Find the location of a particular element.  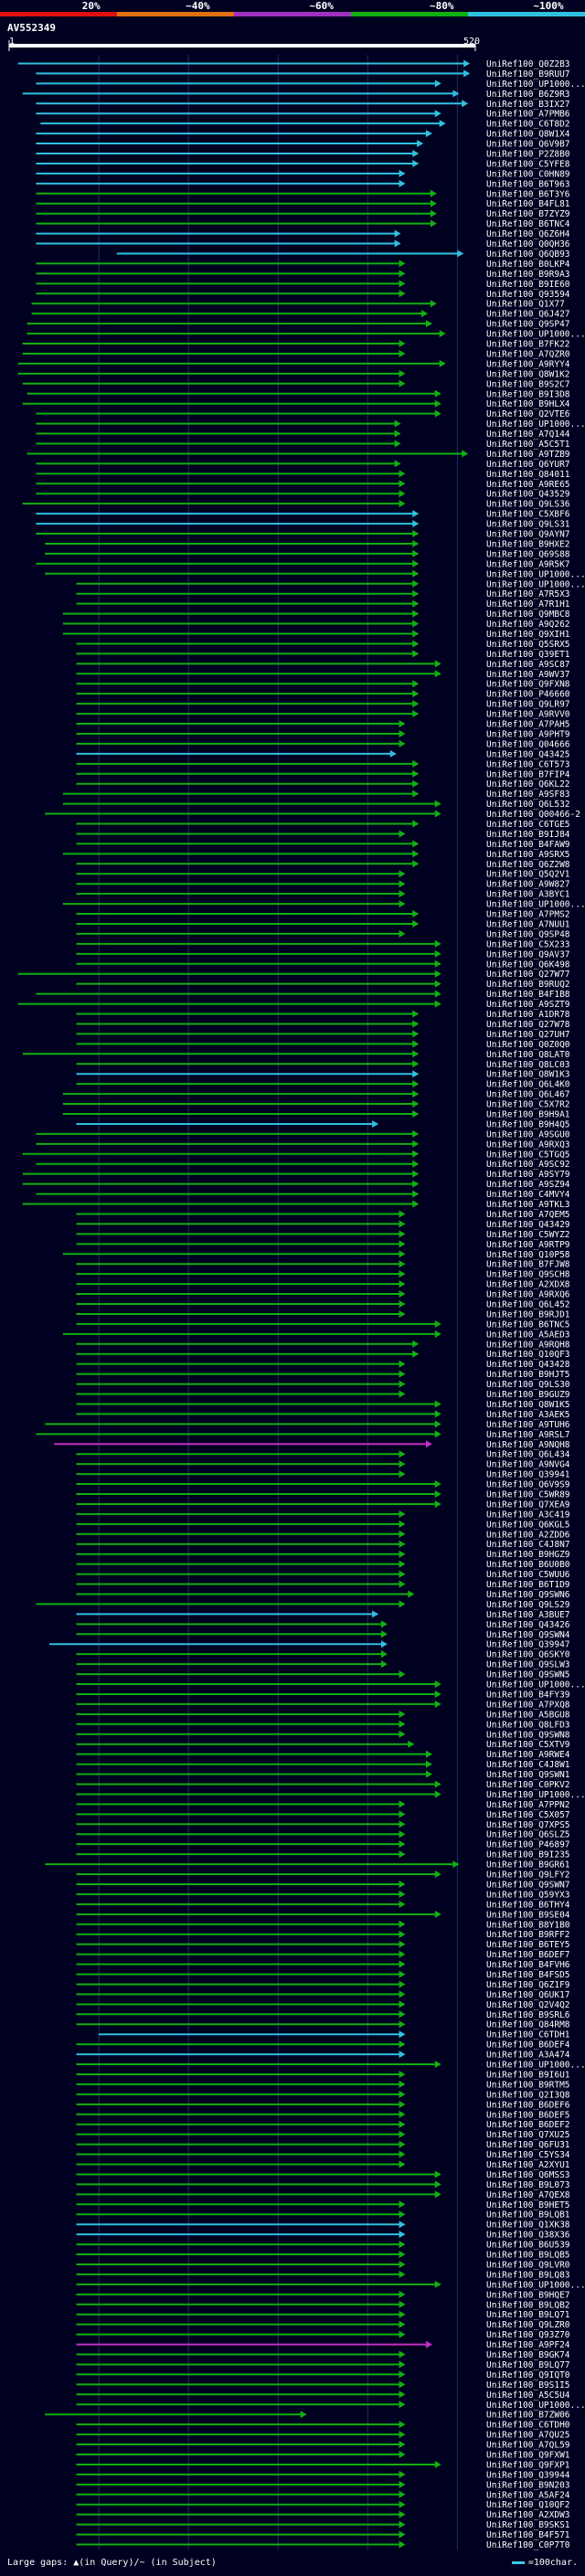

hit-label: UniRef100_B9N203 is located at coordinates (528, 2485).